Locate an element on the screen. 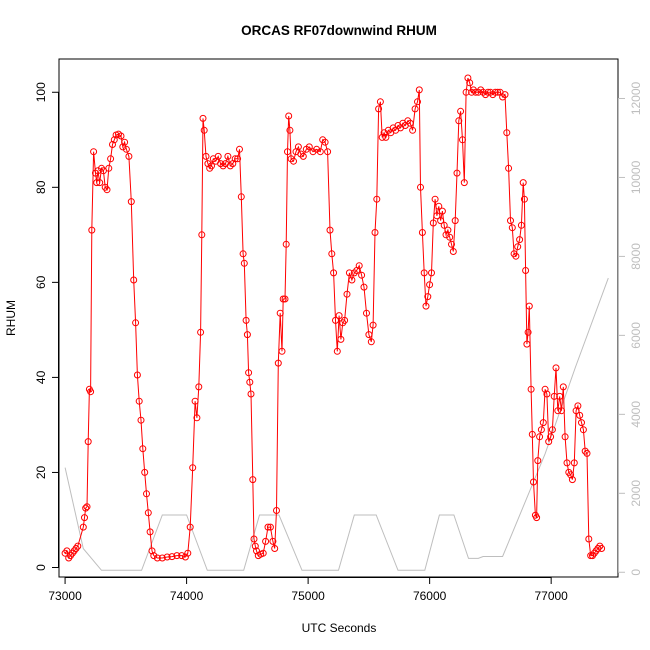 This screenshot has height=650, width=650. y2-tick-label: 10000 is located at coordinates (636, 177).